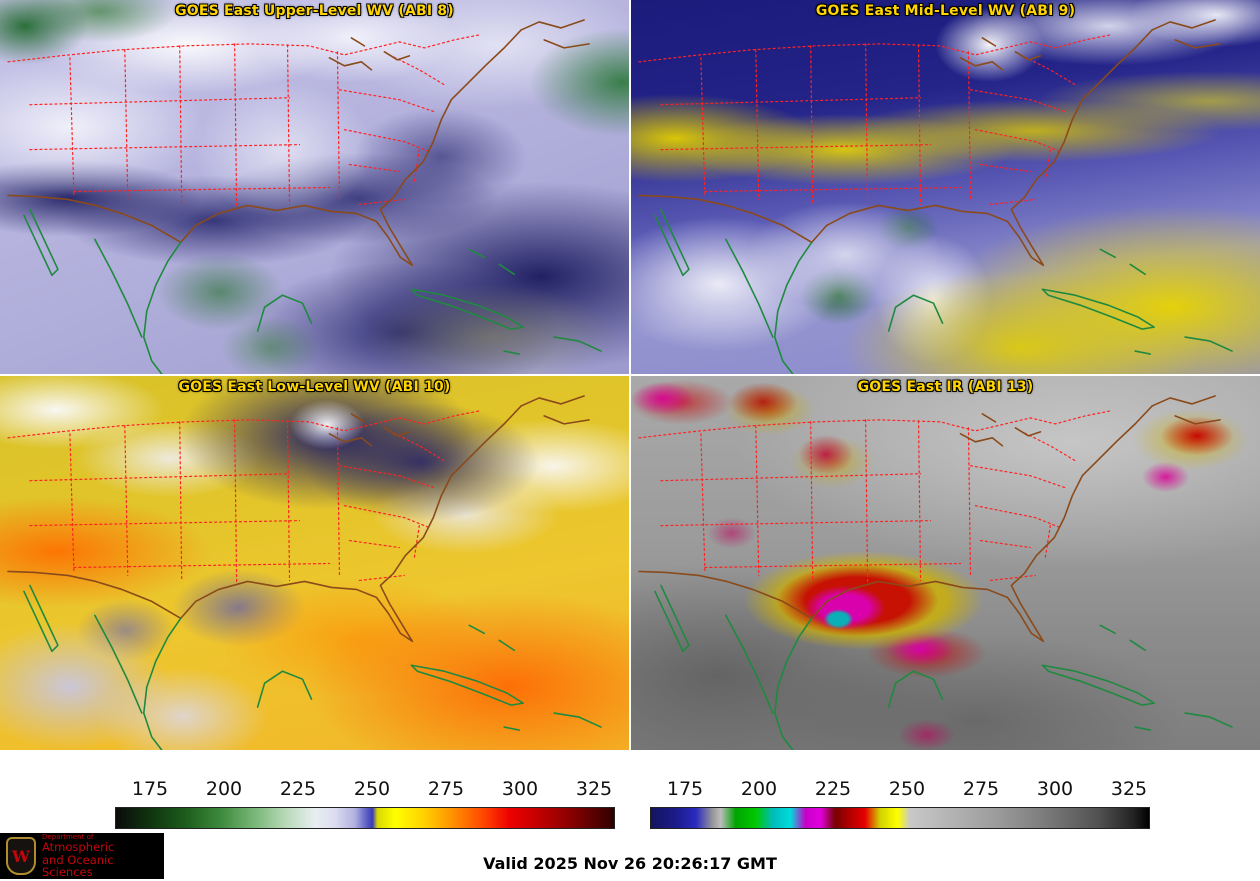 Image resolution: width=1260 pixels, height=881 pixels. I want to click on panel-title-abi8: GOES East Upper-Level WV (ABI 8), so click(314, 11).